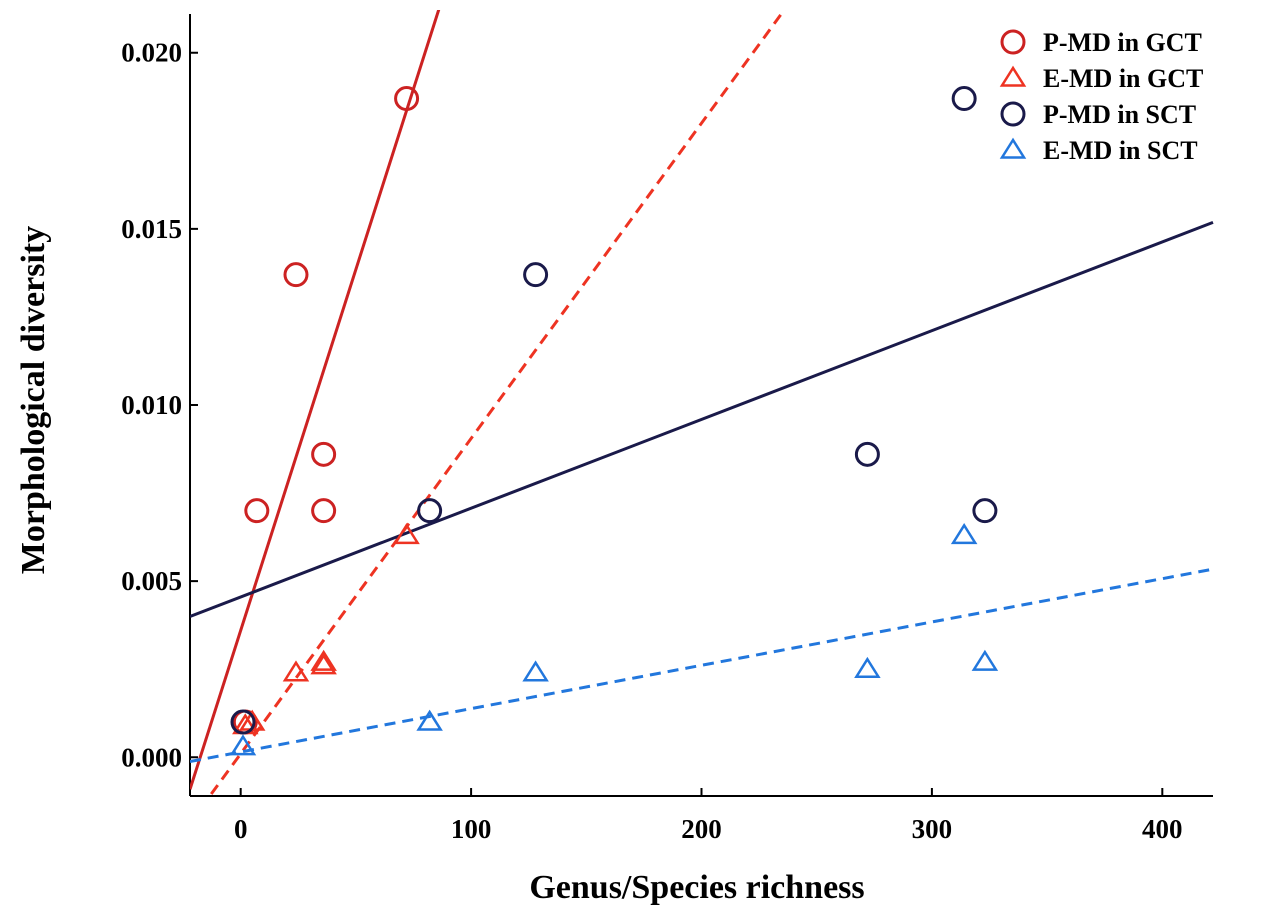 Image resolution: width=1265 pixels, height=908 pixels. I want to click on x-axis-title: Genus/Species richness, so click(696, 887).